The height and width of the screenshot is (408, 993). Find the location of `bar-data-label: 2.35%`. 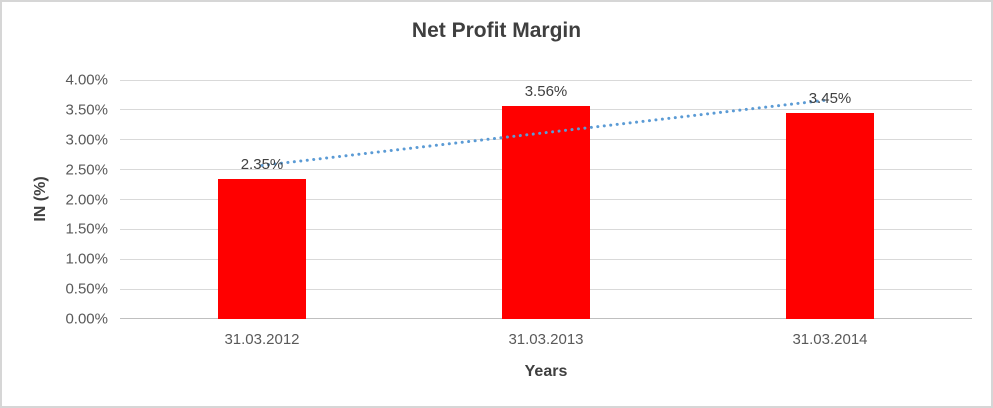

bar-data-label: 2.35% is located at coordinates (262, 164).